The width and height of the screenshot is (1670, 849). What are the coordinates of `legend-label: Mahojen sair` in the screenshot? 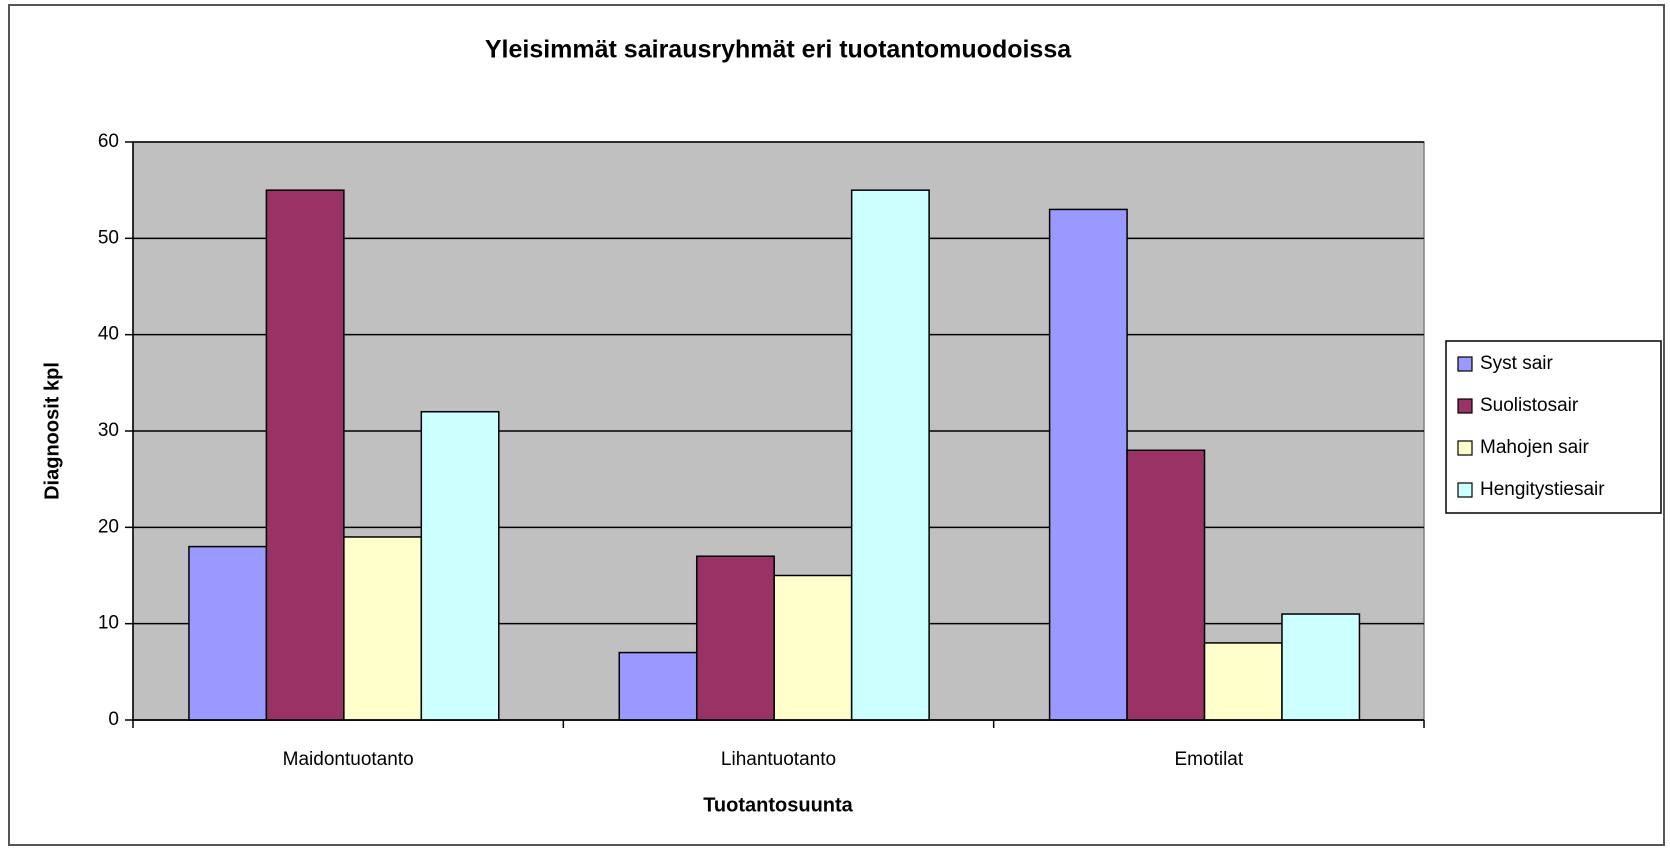 It's located at (1534, 447).